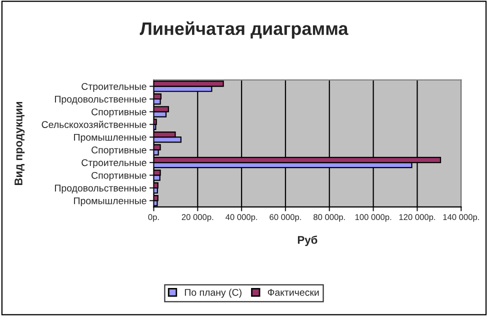  What do you see at coordinates (244, 30) in the screenshot?
I see `chart-title: Линейчатая диаграмма` at bounding box center [244, 30].